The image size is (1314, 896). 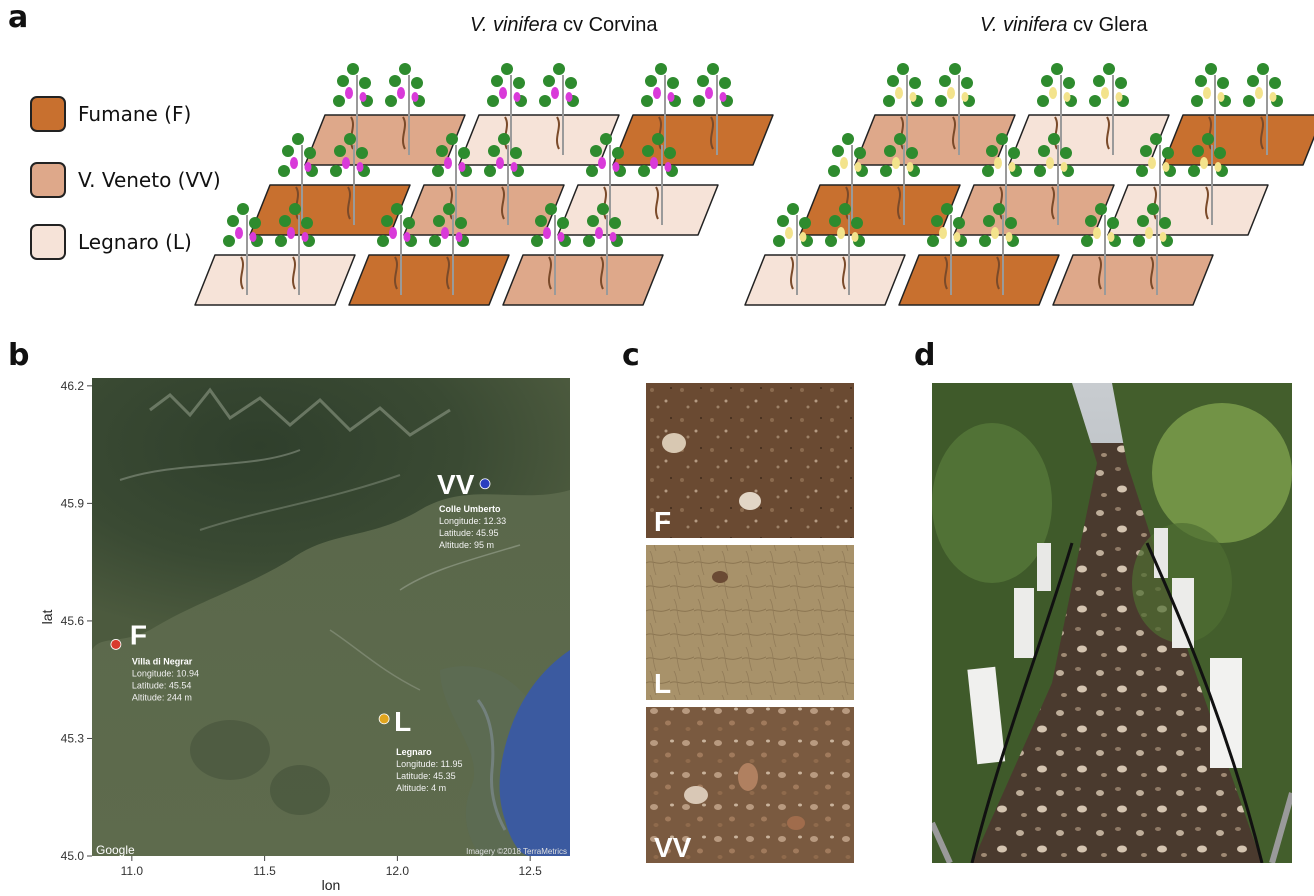 I want to click on plot-corvina-f, so click(x=429, y=254).